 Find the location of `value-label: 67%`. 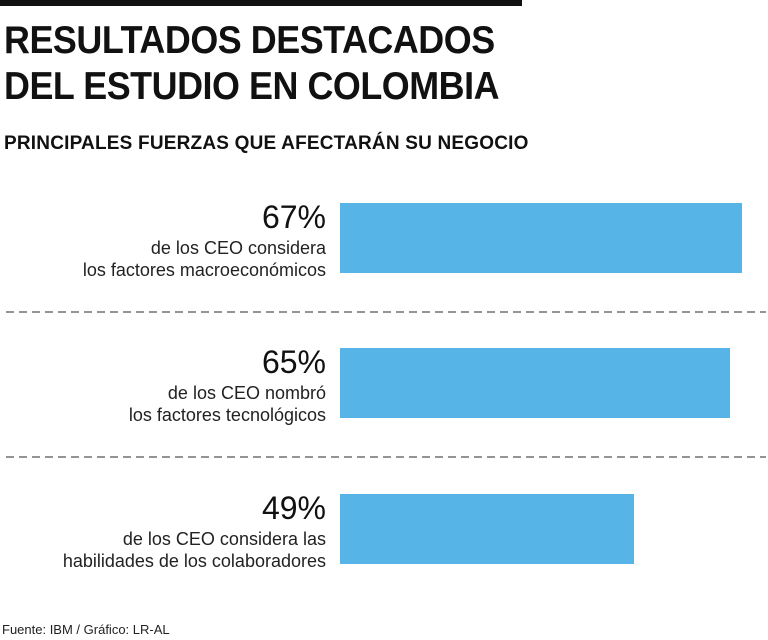

value-label: 67% is located at coordinates (294, 217).